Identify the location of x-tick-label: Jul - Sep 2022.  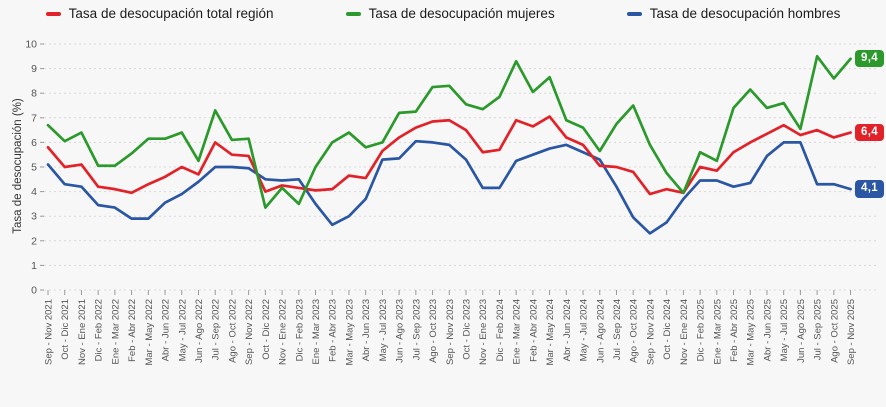
(216, 329).